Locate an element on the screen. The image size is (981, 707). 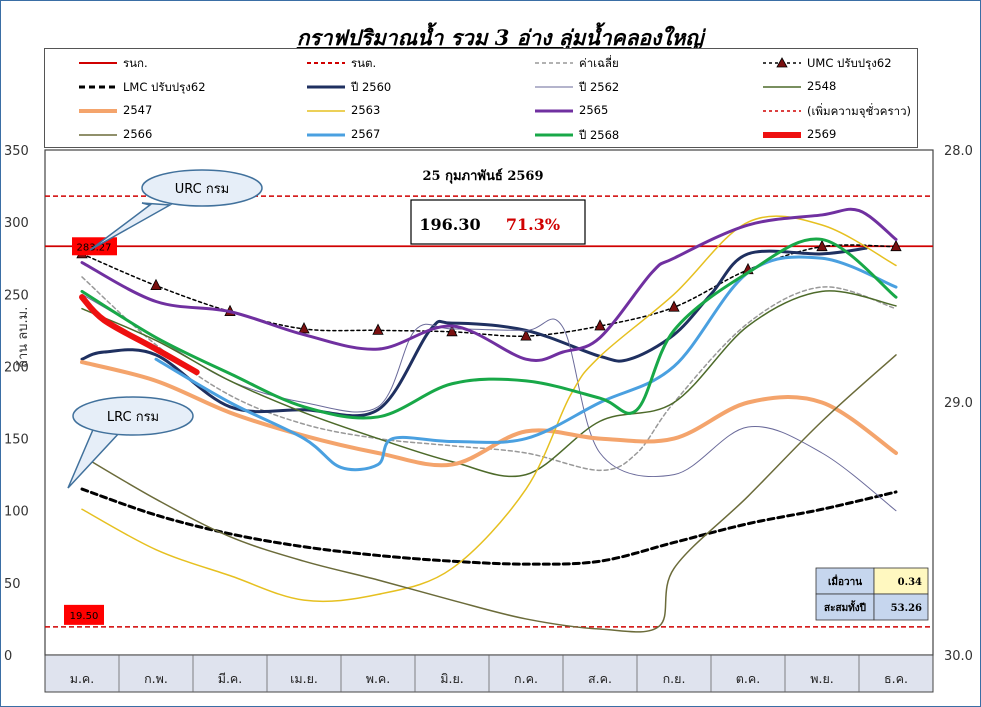
x-tick-label: ก.ย. is located at coordinates (674, 678).